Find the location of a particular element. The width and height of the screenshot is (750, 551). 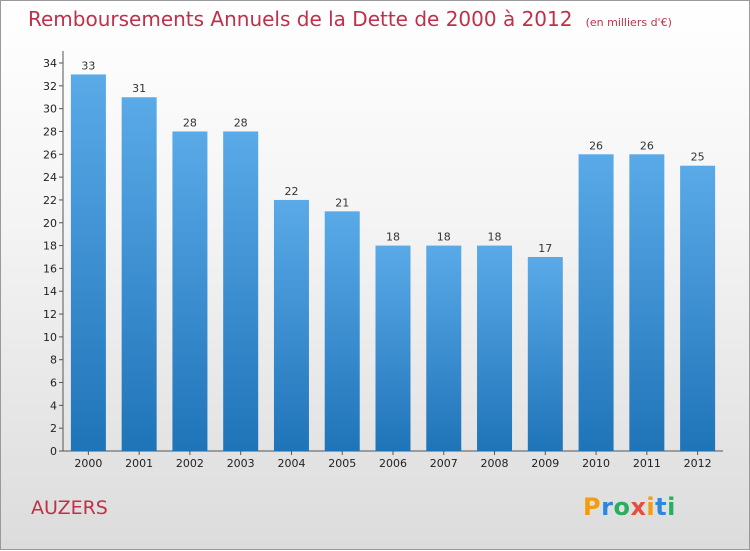

x-tick-label: 2008 is located at coordinates (495, 463).